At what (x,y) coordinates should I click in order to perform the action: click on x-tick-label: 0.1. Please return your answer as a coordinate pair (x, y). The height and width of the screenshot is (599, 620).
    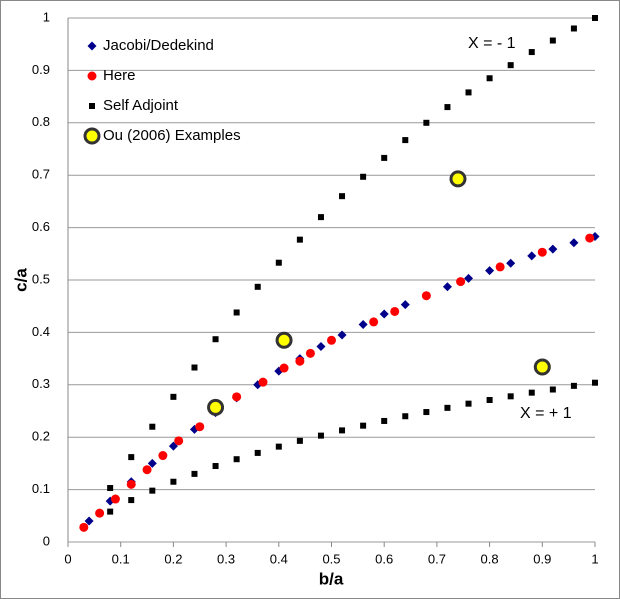
    Looking at the image, I should click on (121, 558).